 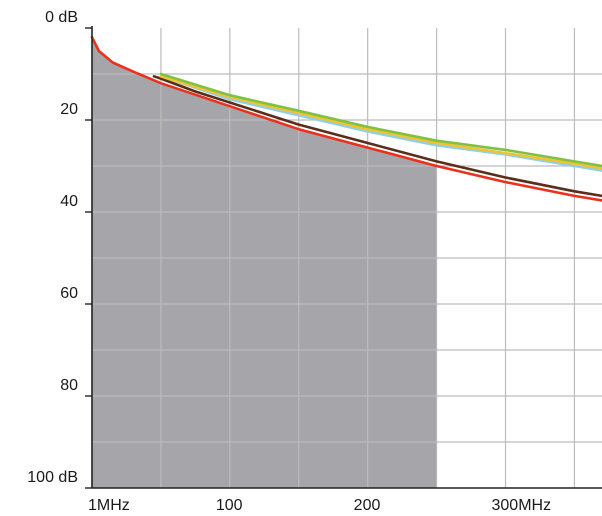 What do you see at coordinates (69, 385) in the screenshot?
I see `y-tick-label: 80` at bounding box center [69, 385].